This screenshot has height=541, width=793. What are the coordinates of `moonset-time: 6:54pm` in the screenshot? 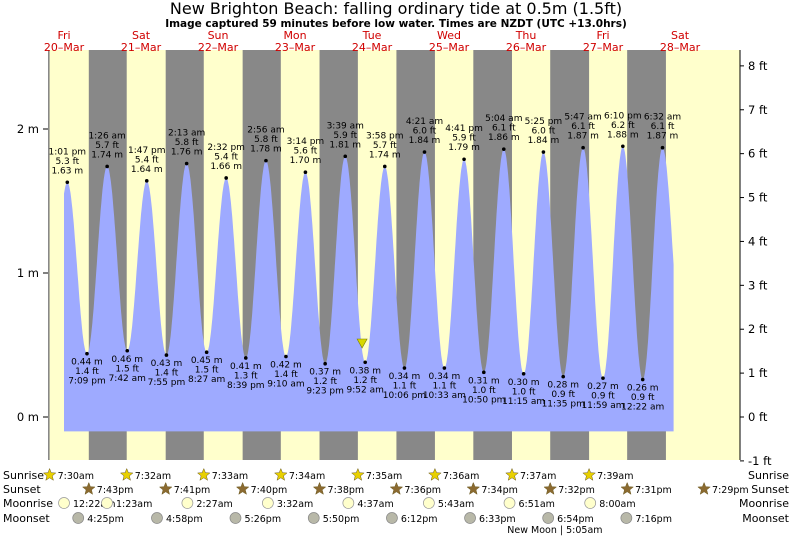 It's located at (575, 519).